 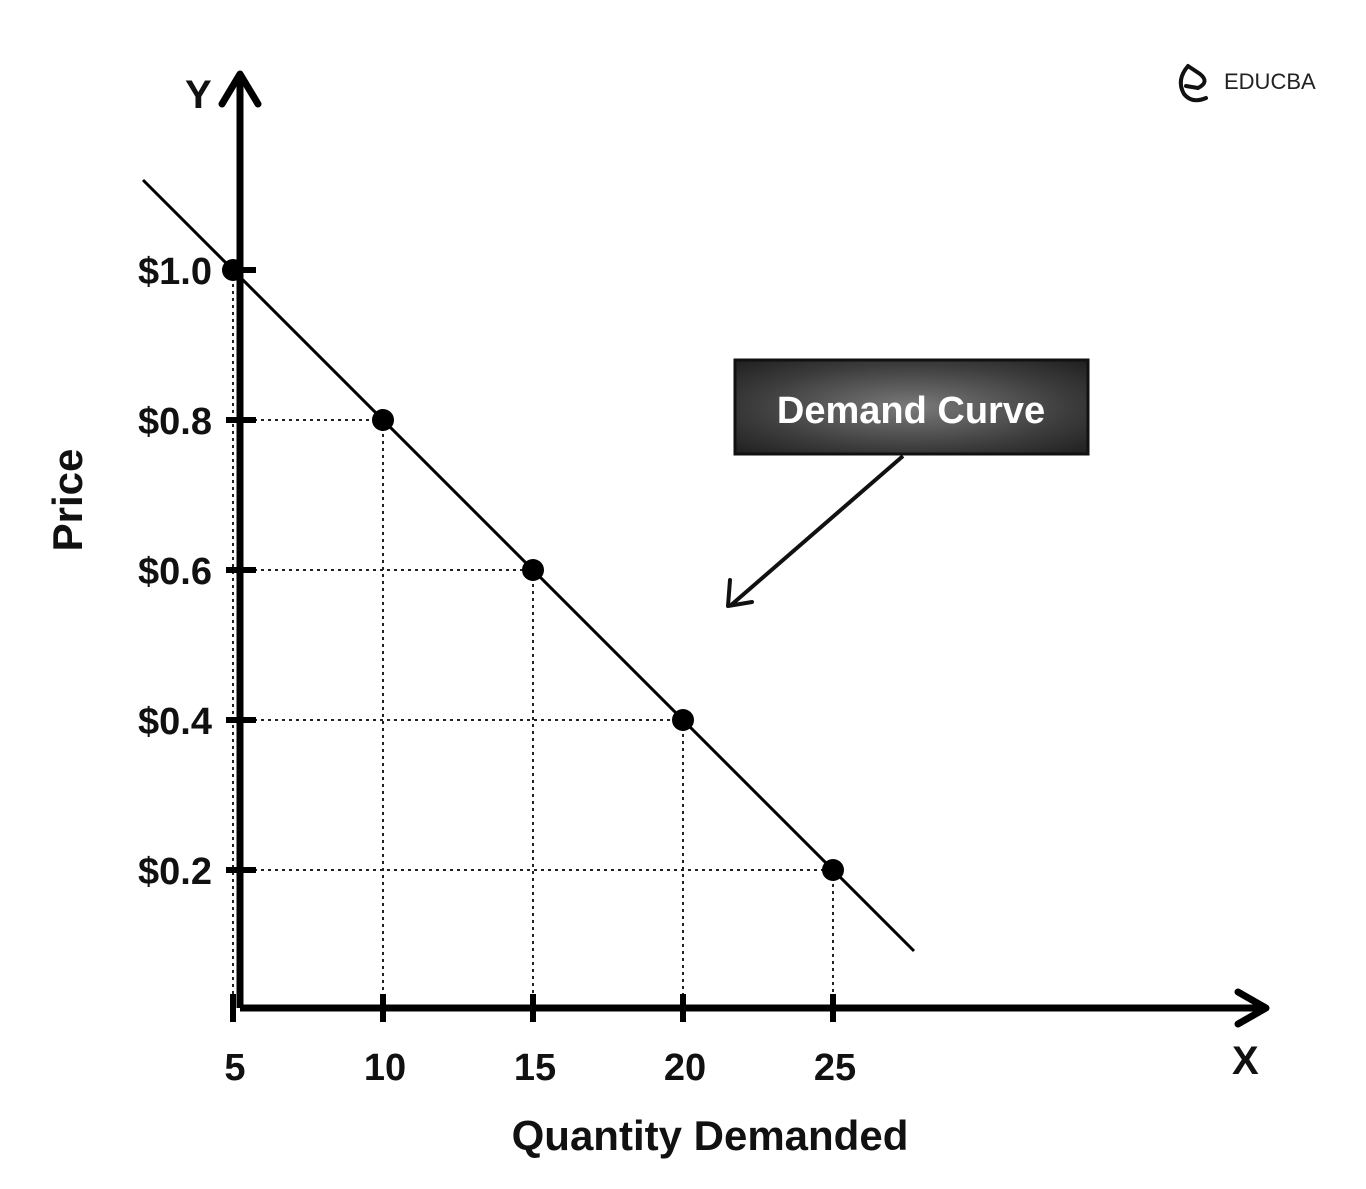 What do you see at coordinates (240, 89) in the screenshot?
I see `y-axis-arrowhead` at bounding box center [240, 89].